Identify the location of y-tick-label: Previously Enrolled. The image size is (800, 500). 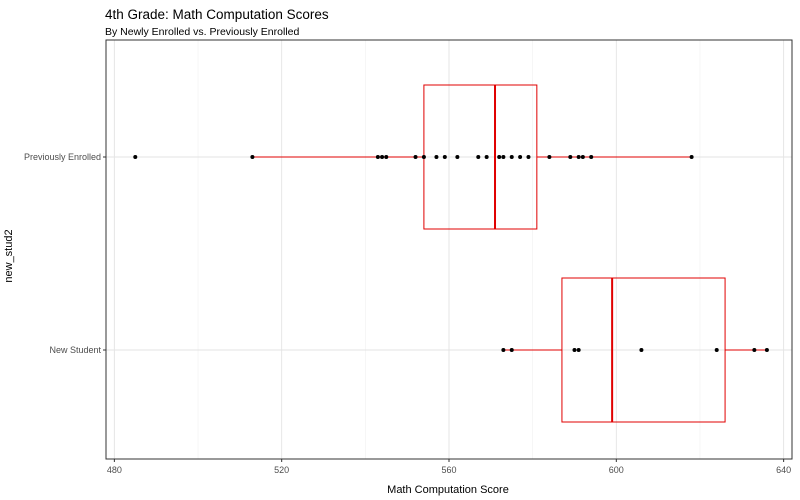
(62, 157).